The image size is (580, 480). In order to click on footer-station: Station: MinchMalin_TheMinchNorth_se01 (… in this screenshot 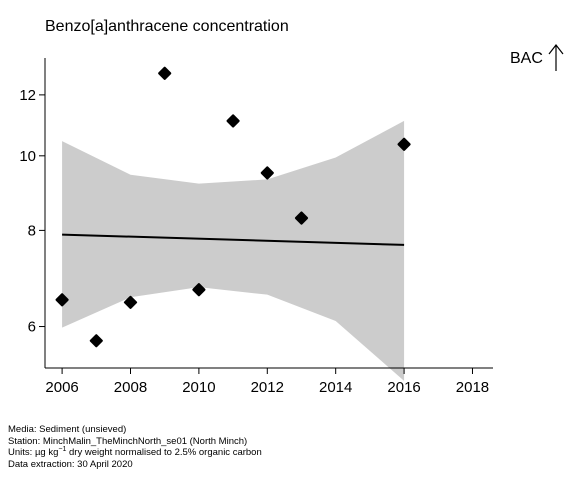, I will do `click(128, 441)`.